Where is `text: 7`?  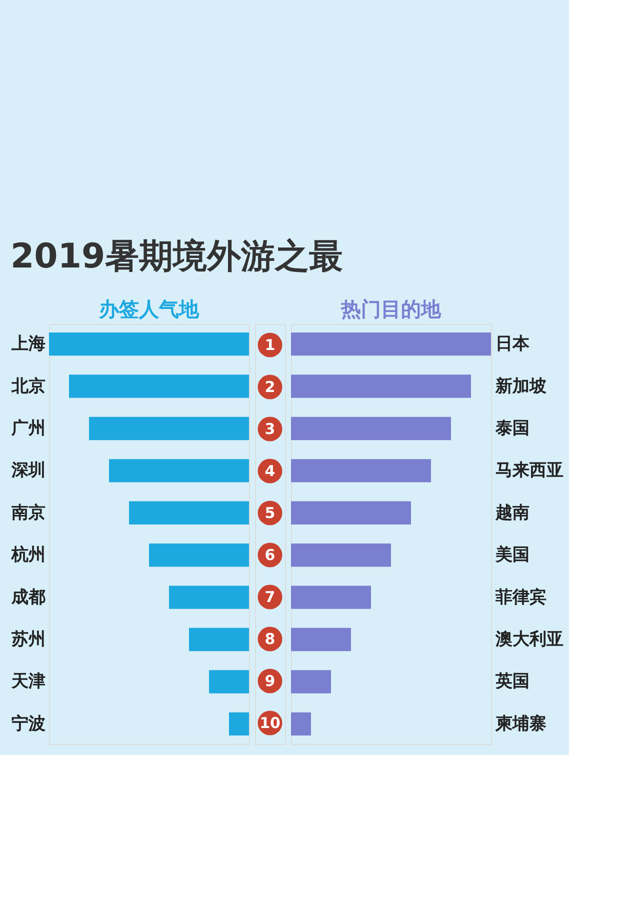 text: 7 is located at coordinates (270, 597).